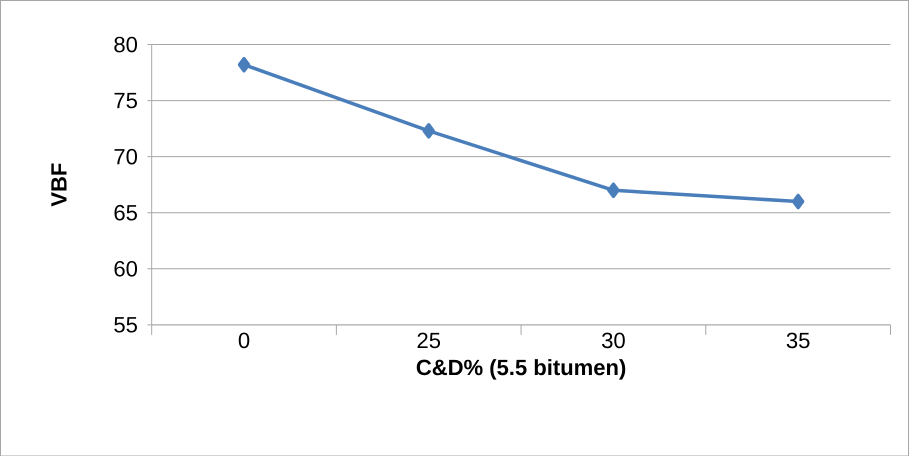  I want to click on x-tick-label: 0, so click(244, 340).